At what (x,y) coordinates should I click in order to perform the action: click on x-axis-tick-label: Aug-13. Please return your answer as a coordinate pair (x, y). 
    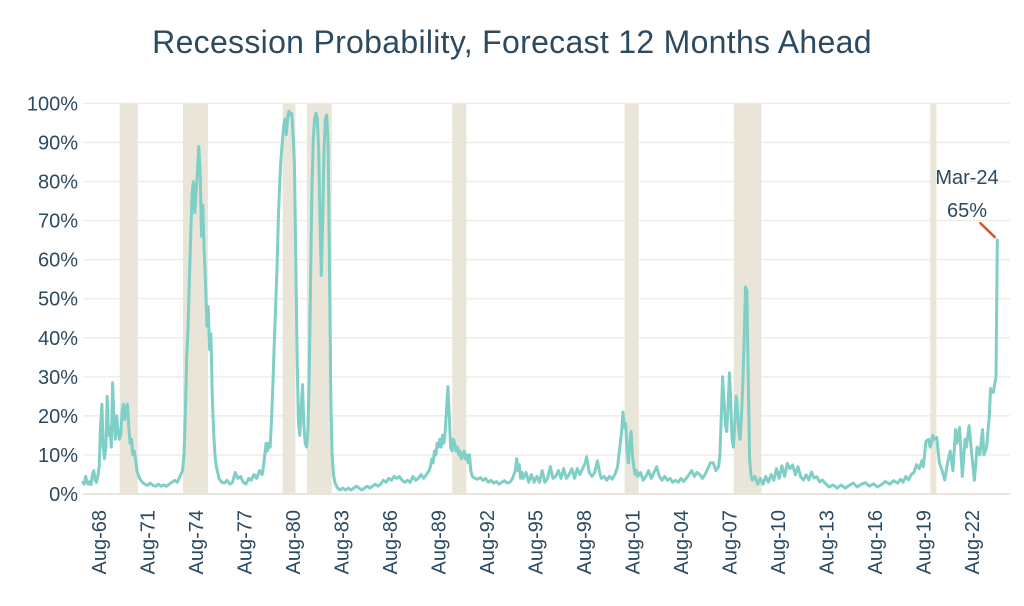
    Looking at the image, I should click on (827, 542).